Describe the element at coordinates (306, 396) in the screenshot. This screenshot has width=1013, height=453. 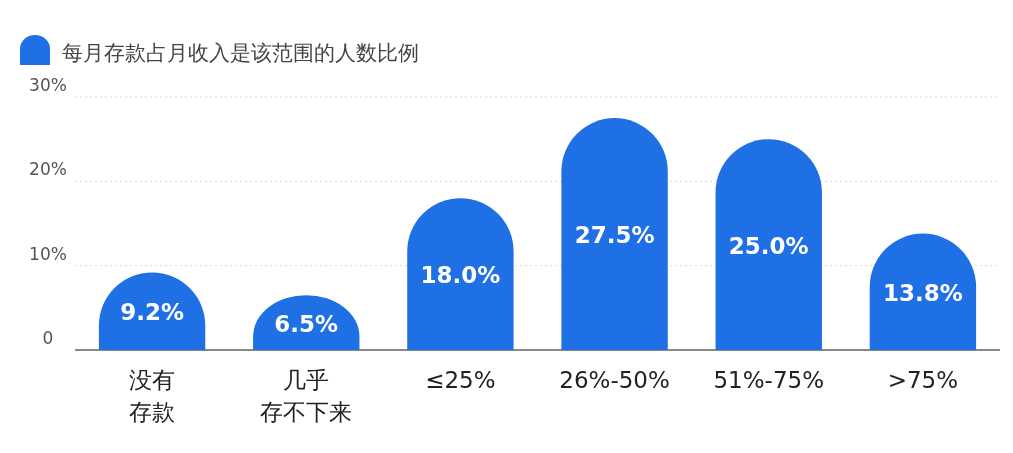
I see `x-tick-label: 几乎存不下来` at that location.